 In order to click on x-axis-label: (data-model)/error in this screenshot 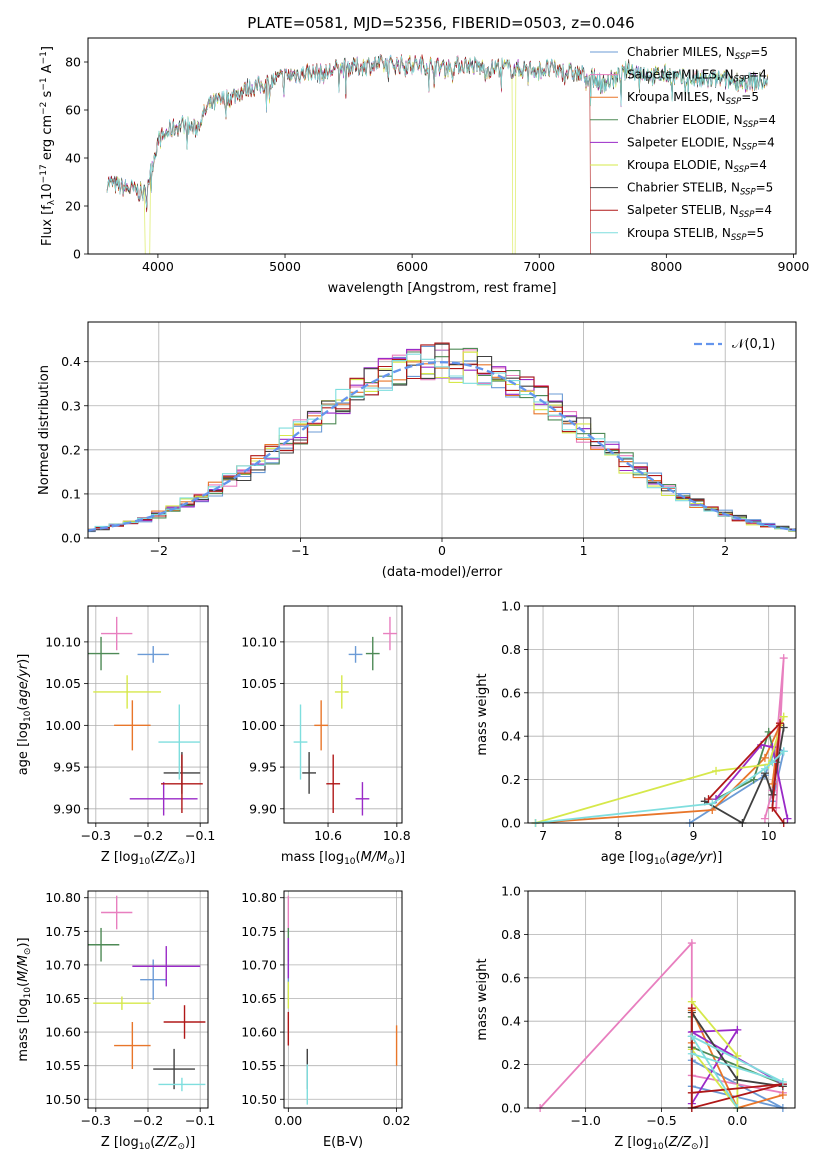, I will do `click(442, 572)`.